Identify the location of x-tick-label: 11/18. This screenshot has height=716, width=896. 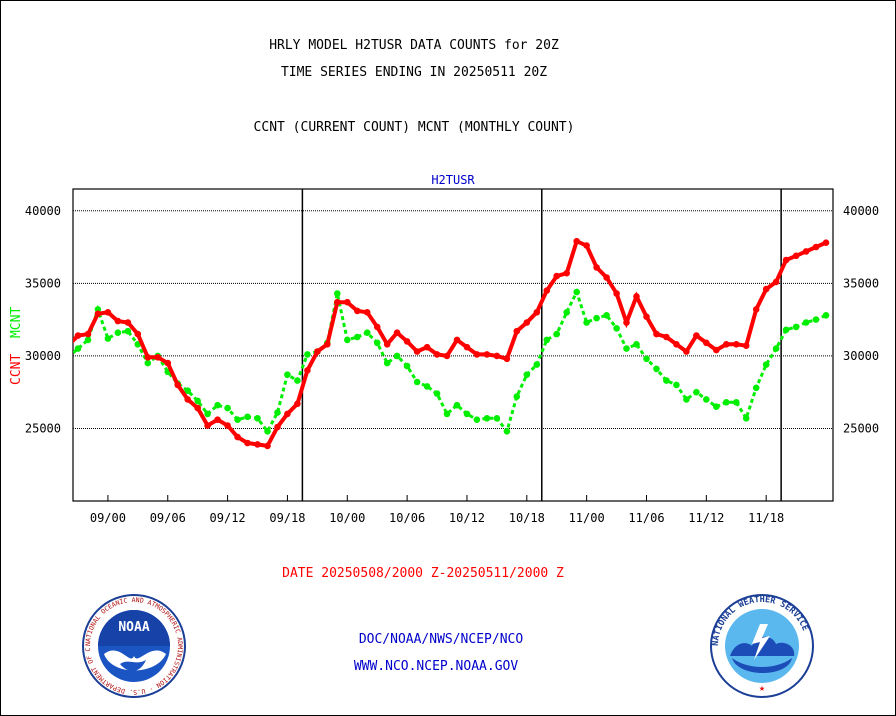
(766, 518).